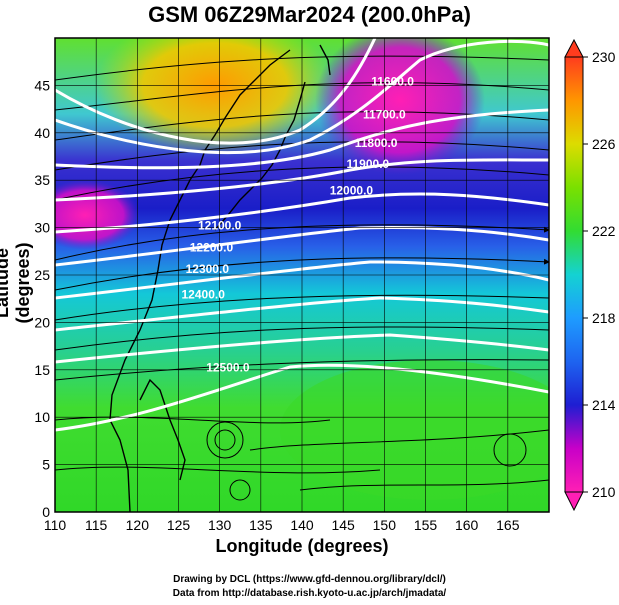  What do you see at coordinates (343, 525) in the screenshot?
I see `x-tick-label: 145` at bounding box center [343, 525].